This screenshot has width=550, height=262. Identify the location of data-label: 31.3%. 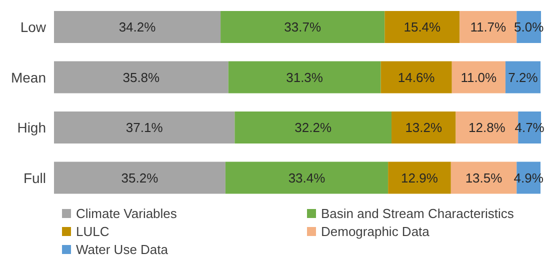
(305, 77).